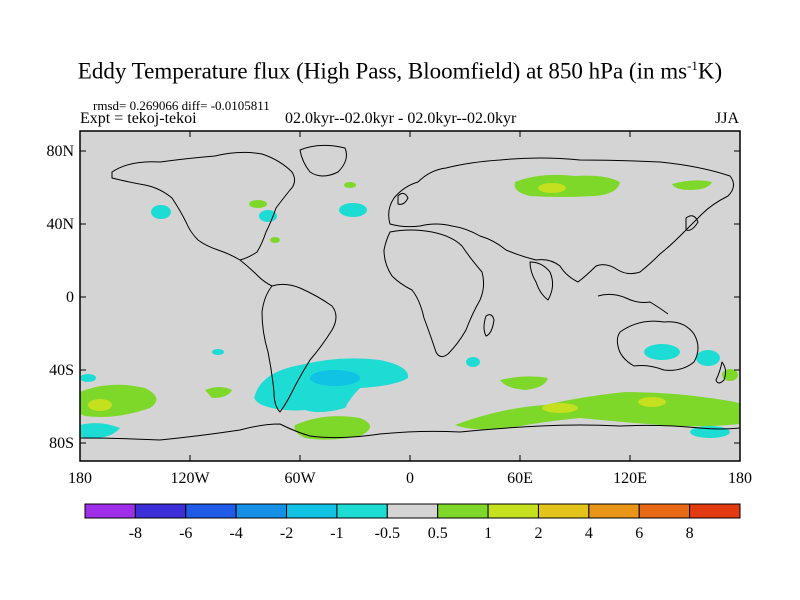 This screenshot has height=600, width=800. What do you see at coordinates (438, 533) in the screenshot?
I see `colorbar-label: 0.5` at bounding box center [438, 533].